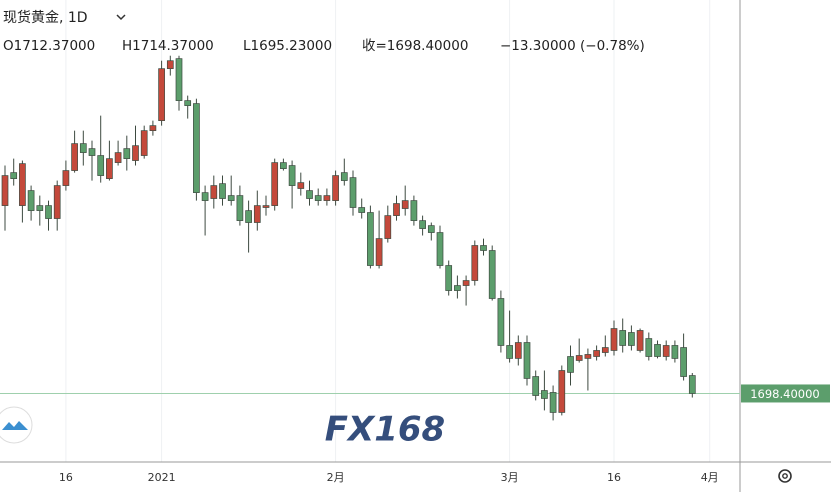  I want to click on gear-hub, so click(785, 476).